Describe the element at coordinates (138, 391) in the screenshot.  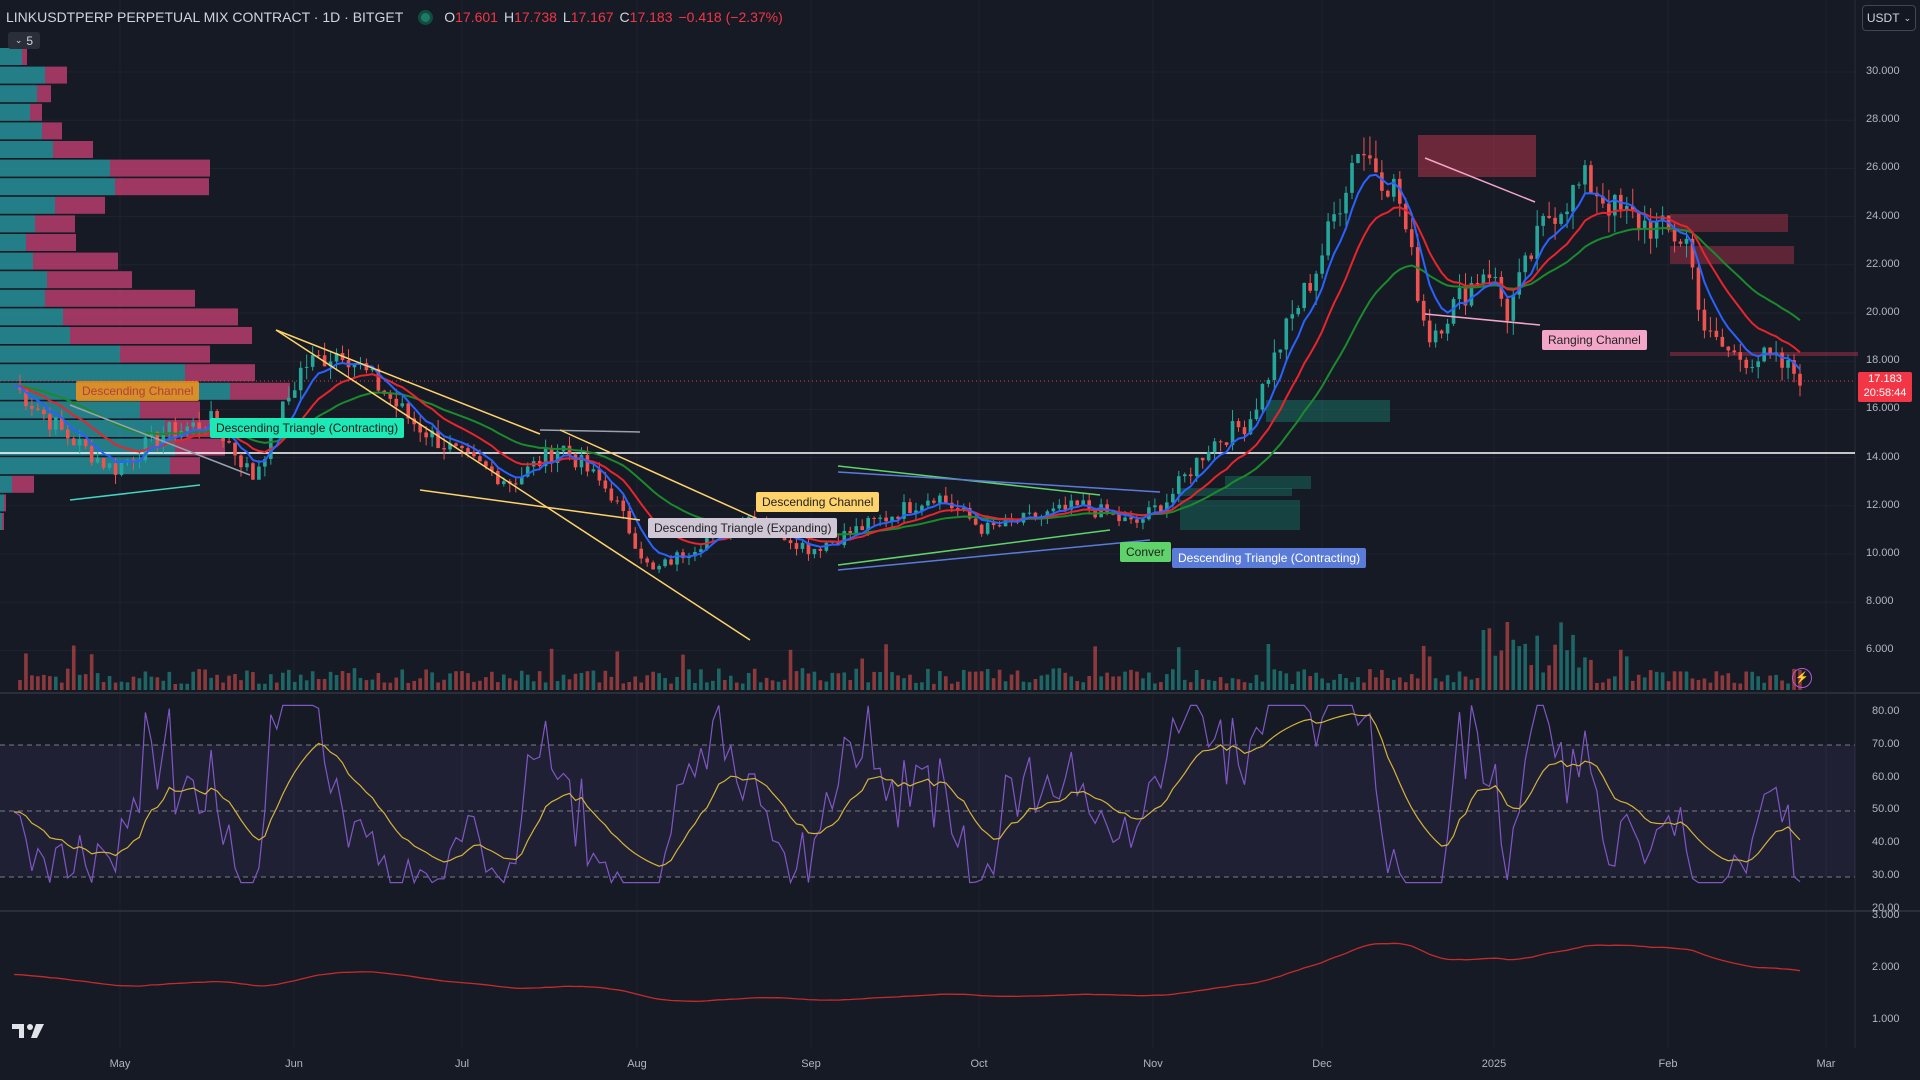
I see `pattern-label-descending-channel: Descending Channel` at that location.